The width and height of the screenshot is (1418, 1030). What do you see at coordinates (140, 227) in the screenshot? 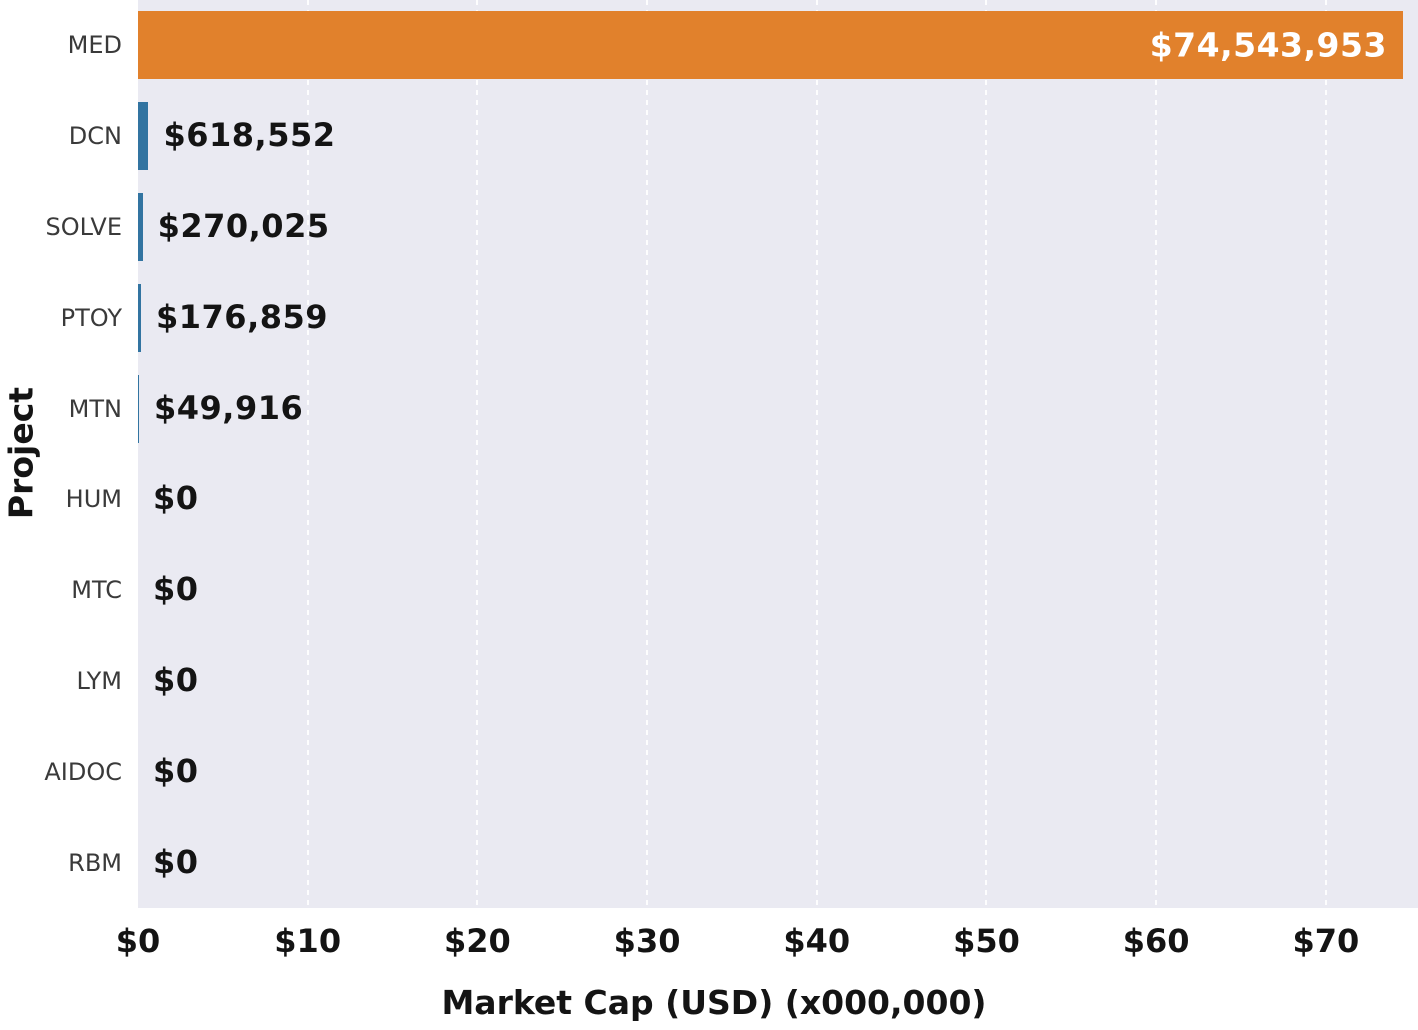
I see `bar-solve` at bounding box center [140, 227].